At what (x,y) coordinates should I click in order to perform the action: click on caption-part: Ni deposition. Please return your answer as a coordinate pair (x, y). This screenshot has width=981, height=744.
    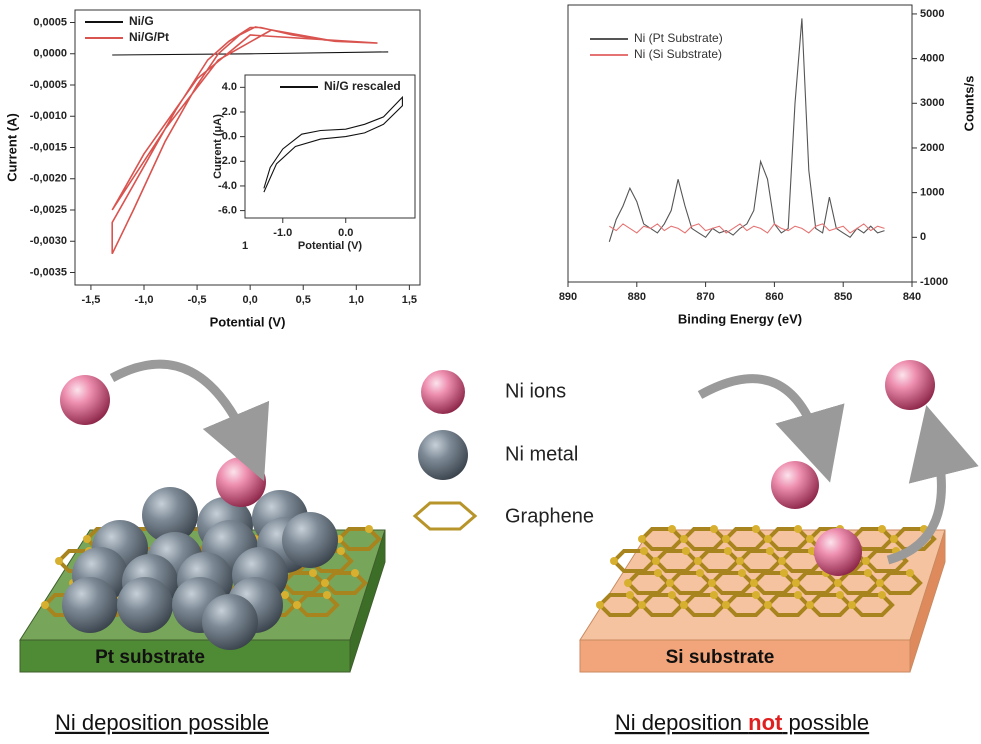
    Looking at the image, I should click on (681, 722).